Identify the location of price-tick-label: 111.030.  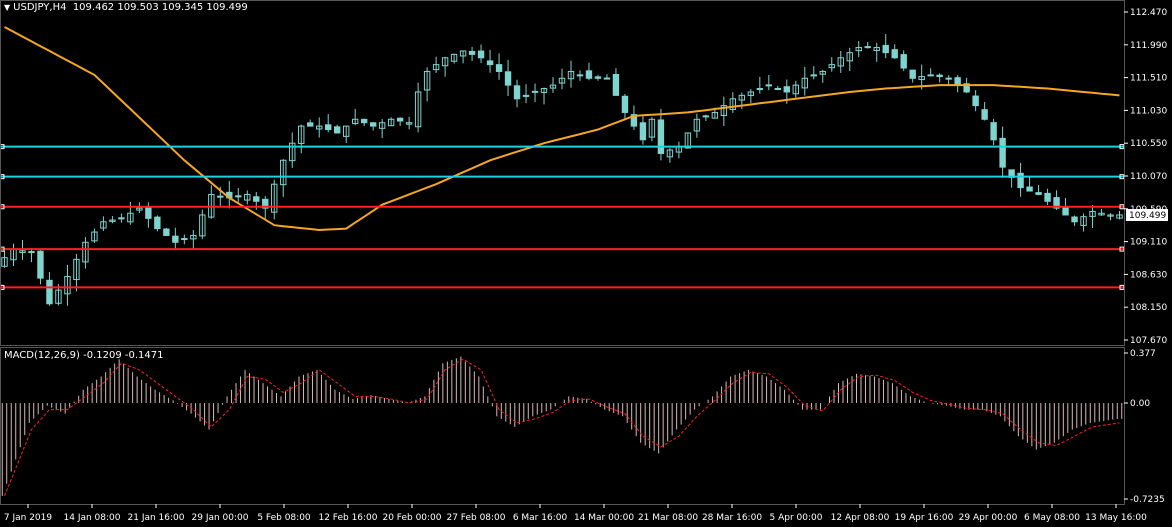
(1148, 111).